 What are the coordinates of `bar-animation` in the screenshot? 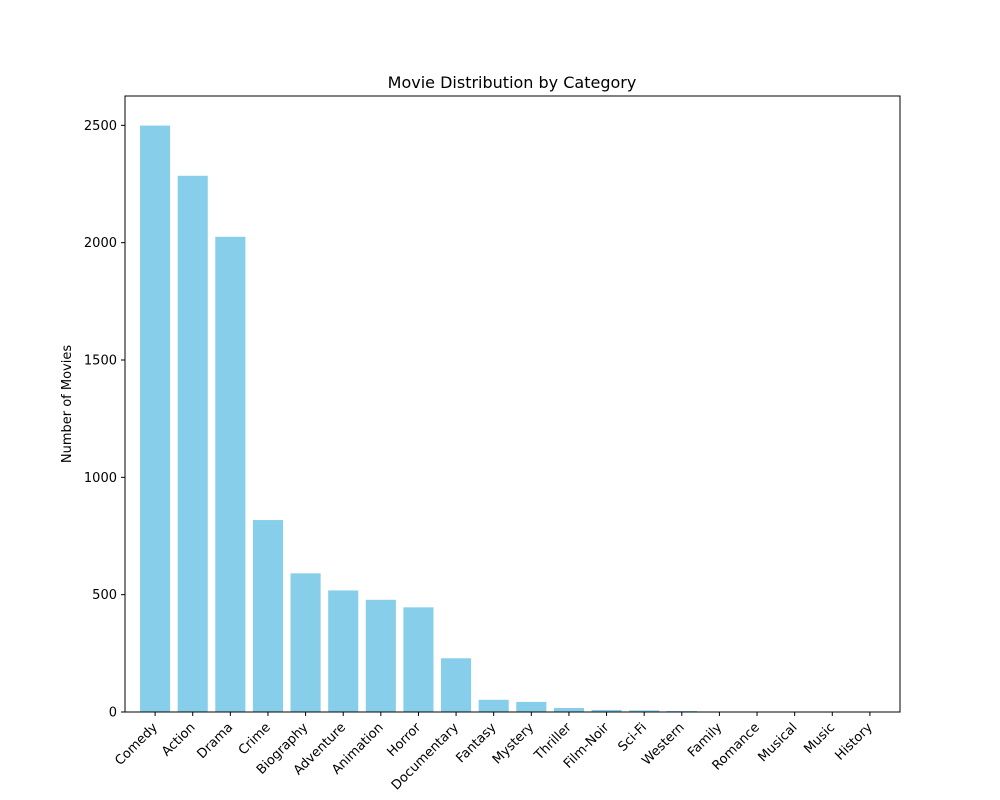 It's located at (380, 655).